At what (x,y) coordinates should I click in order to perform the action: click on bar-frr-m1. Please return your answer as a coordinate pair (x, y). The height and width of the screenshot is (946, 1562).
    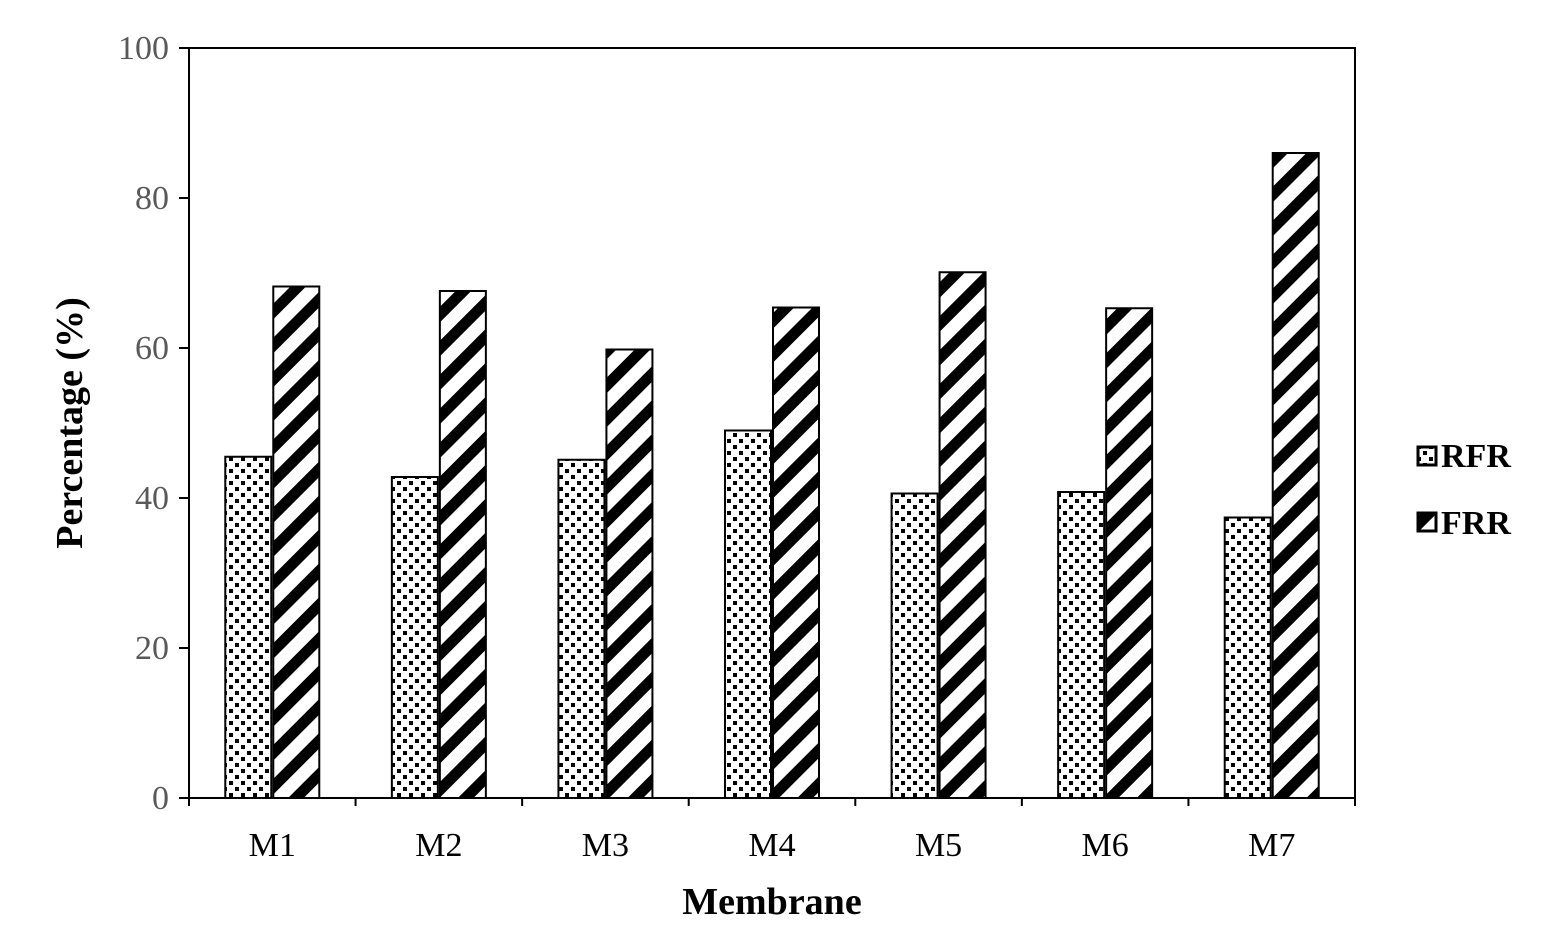
    Looking at the image, I should click on (296, 542).